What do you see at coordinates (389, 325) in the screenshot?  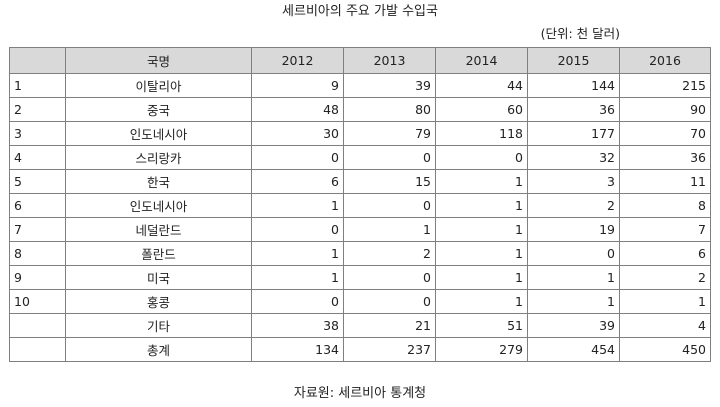 I see `value-cell: 21` at bounding box center [389, 325].